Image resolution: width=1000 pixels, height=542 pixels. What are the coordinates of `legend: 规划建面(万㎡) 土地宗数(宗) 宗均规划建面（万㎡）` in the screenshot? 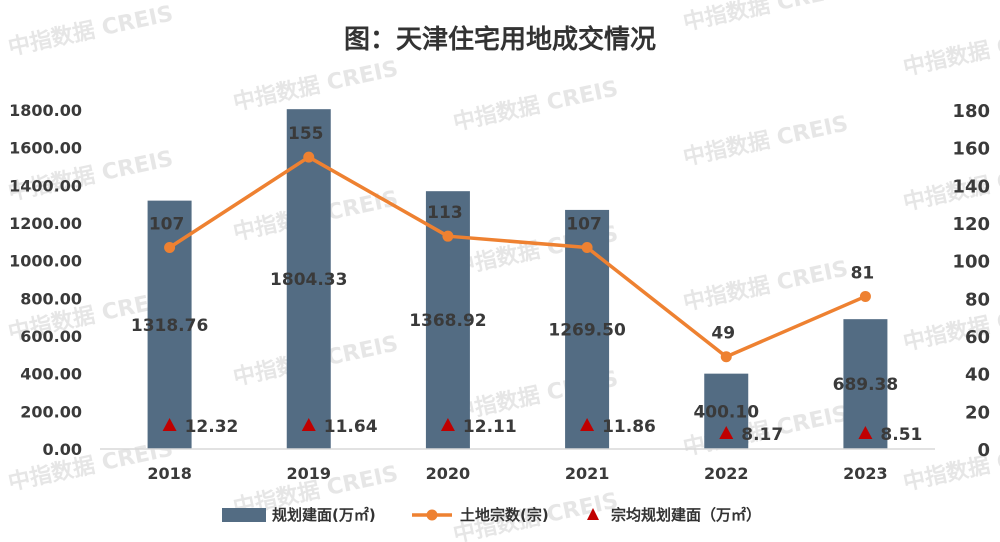 It's located at (491, 515).